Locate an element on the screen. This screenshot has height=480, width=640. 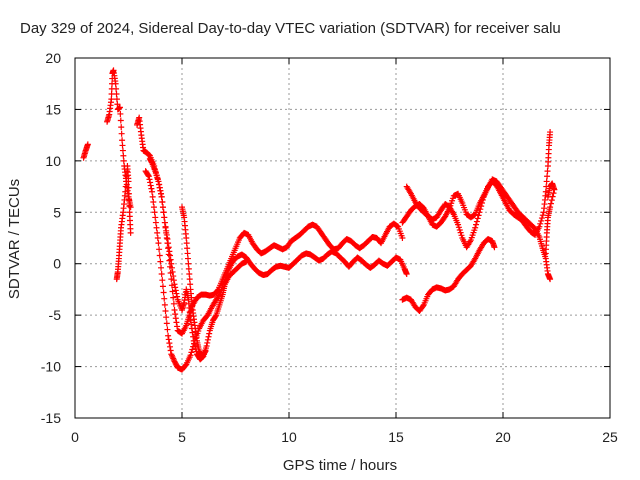
y-tick-label: 5 is located at coordinates (57, 212).